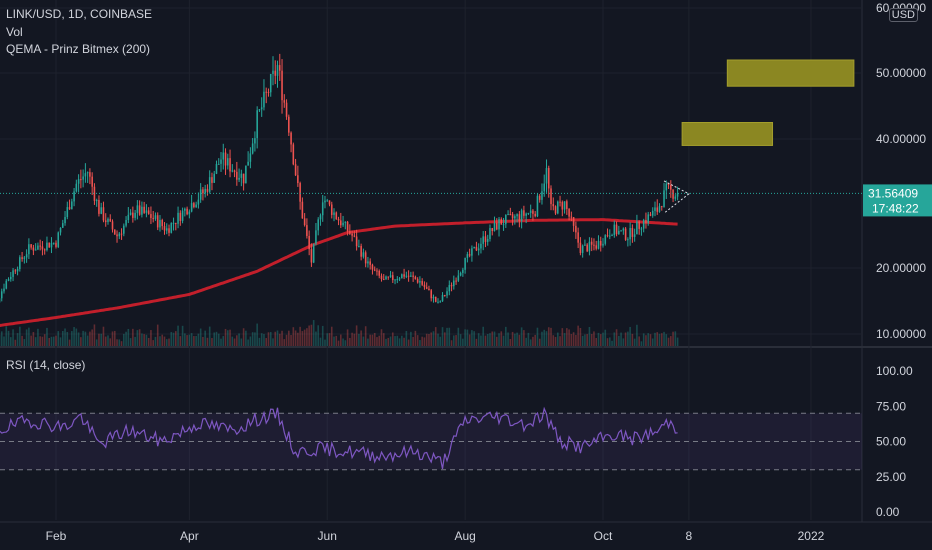  What do you see at coordinates (901, 73) in the screenshot?
I see `price-tick-label: 50.00000` at bounding box center [901, 73].